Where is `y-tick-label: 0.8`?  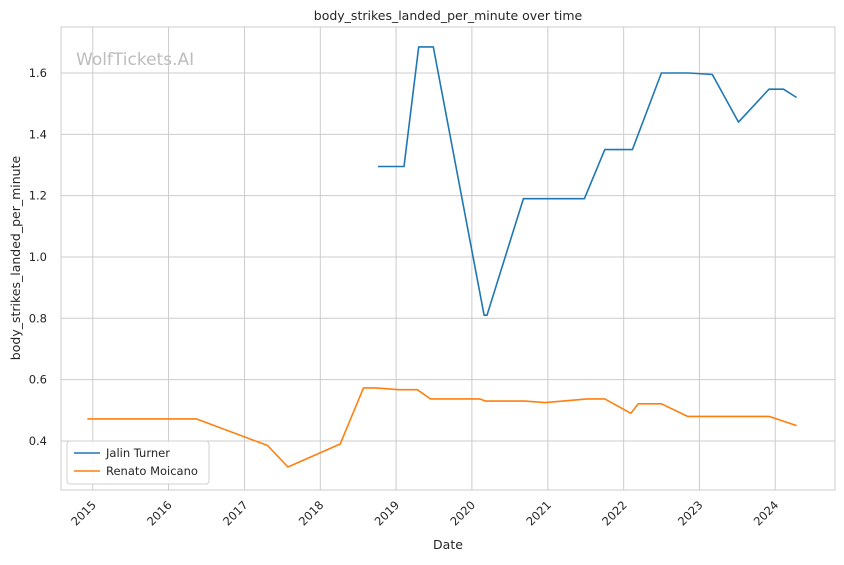
y-tick-label: 0.8 is located at coordinates (38, 318).